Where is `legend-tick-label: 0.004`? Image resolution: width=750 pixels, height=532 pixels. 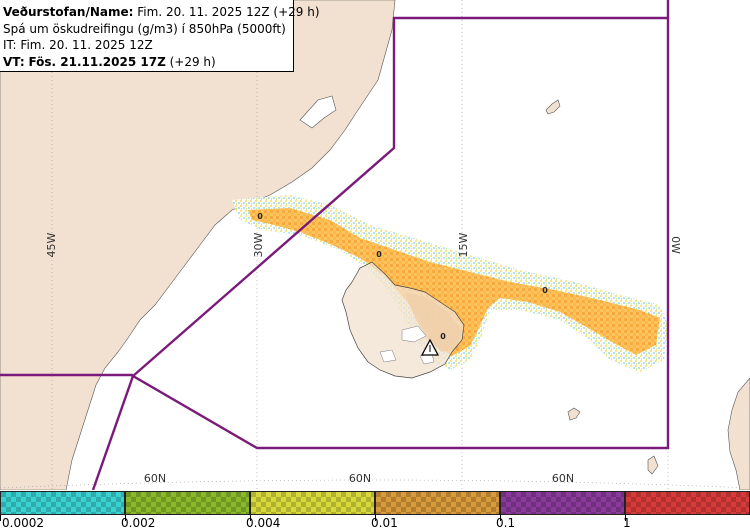 legend-tick-label: 0.004 is located at coordinates (263, 523).